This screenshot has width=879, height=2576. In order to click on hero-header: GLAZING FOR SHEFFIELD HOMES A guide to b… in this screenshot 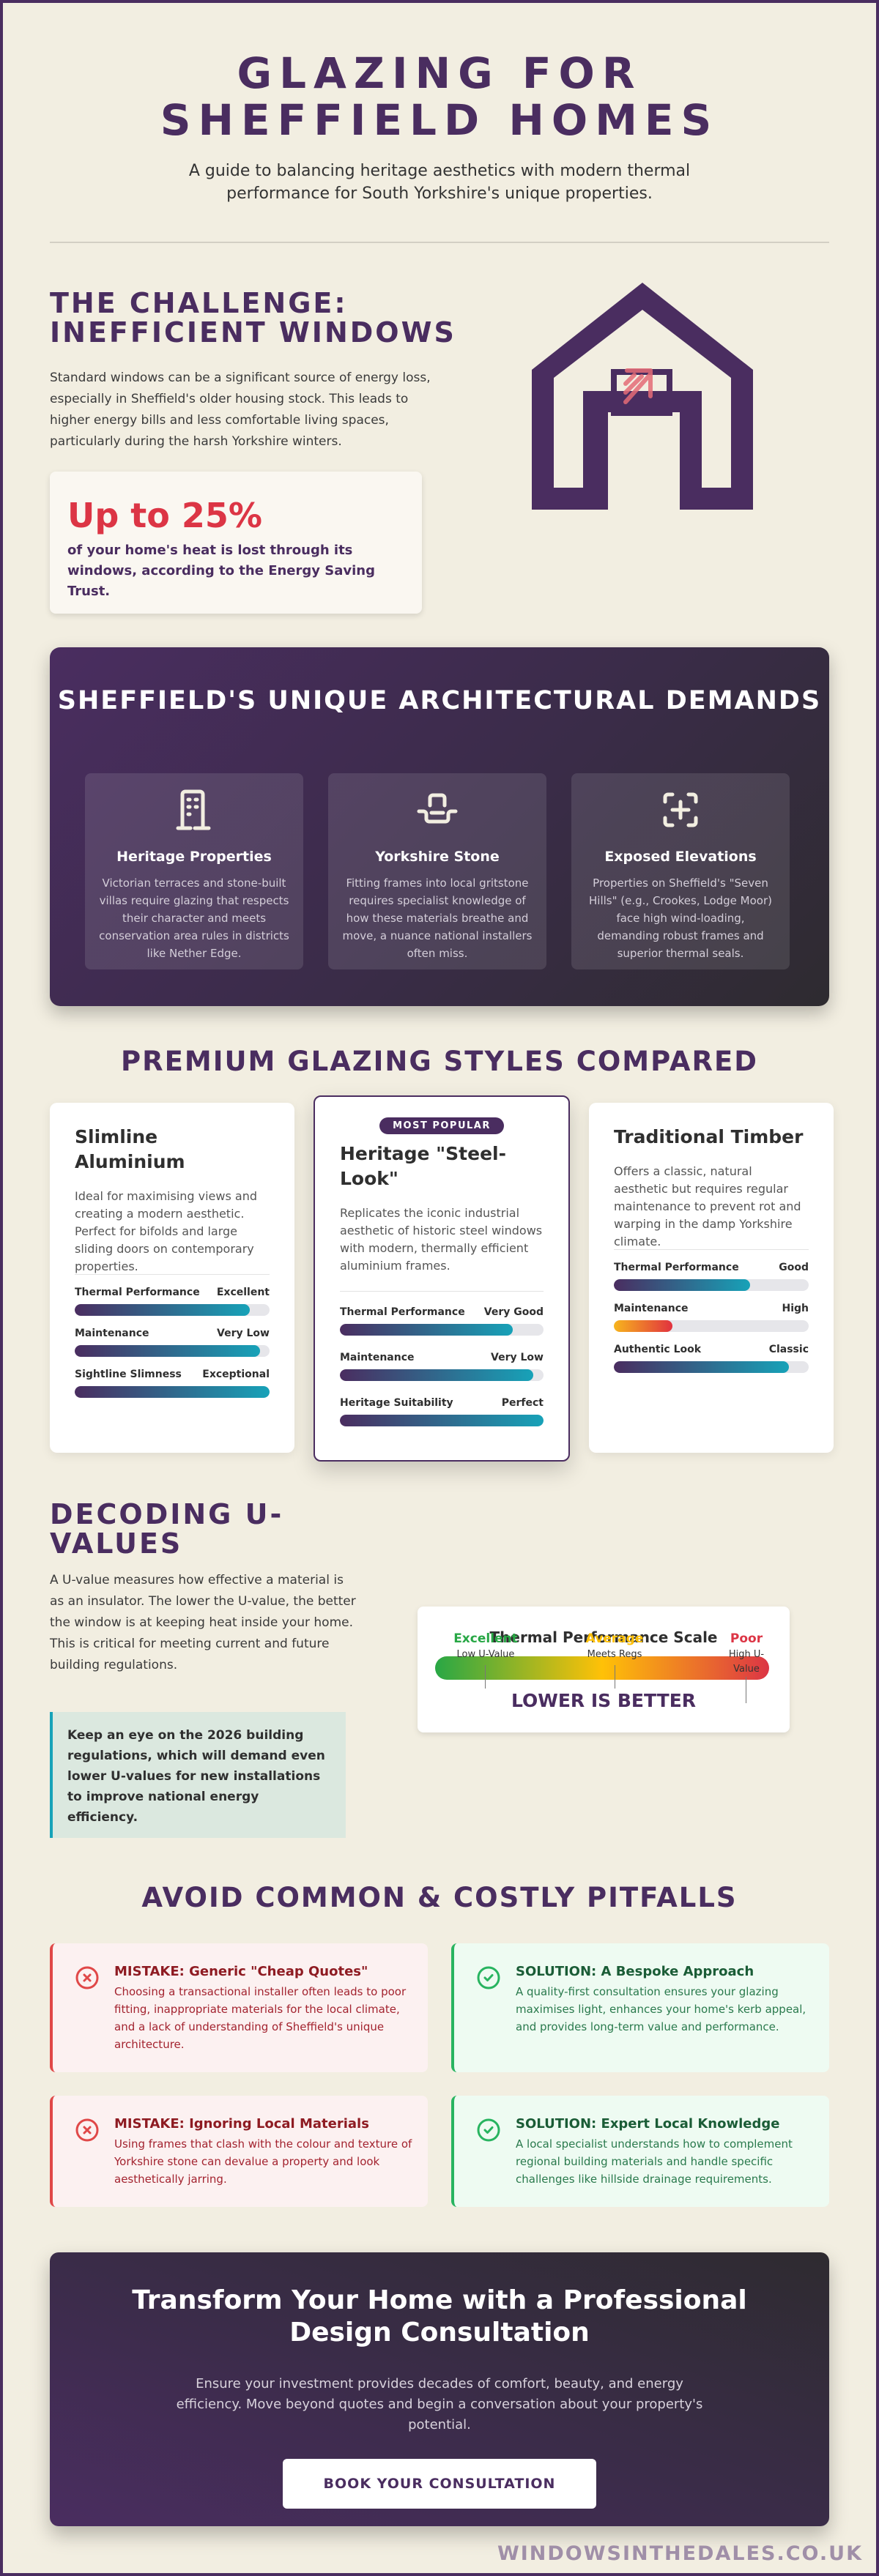, I will do `click(439, 123)`.